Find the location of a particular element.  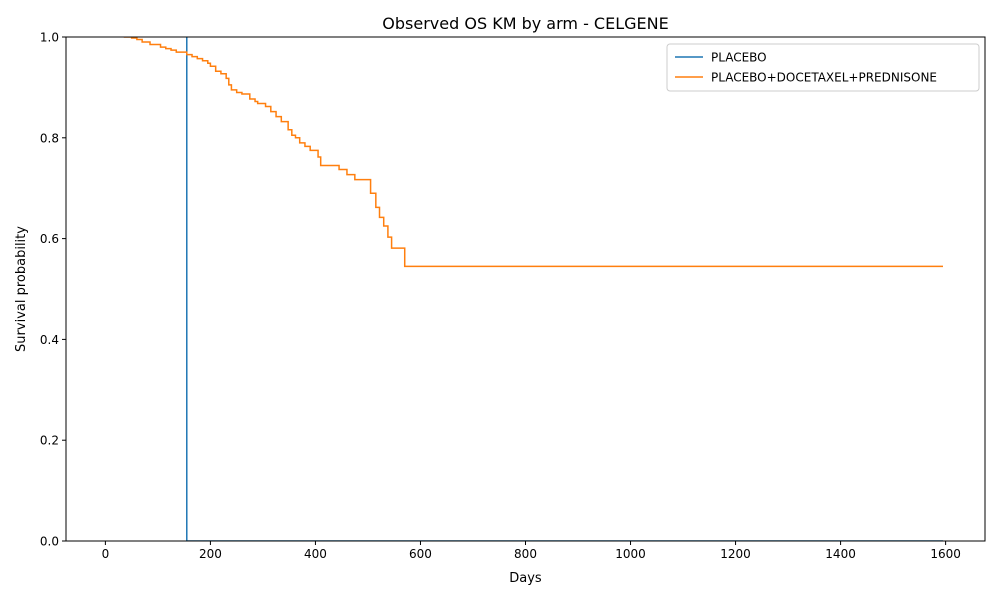

x-tick-label: 200 is located at coordinates (210, 554).